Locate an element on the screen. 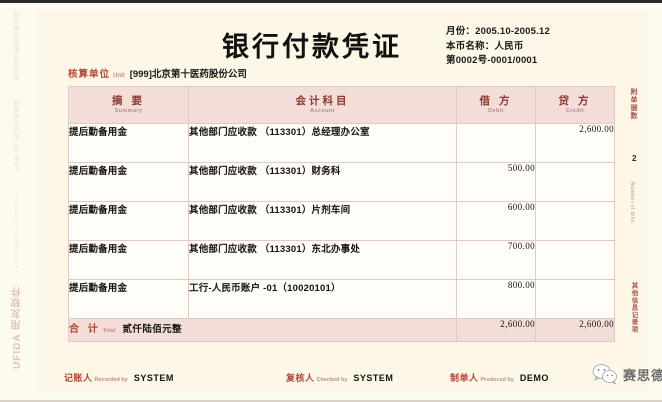 The width and height of the screenshot is (662, 402). total-label-en: Total is located at coordinates (109, 331).